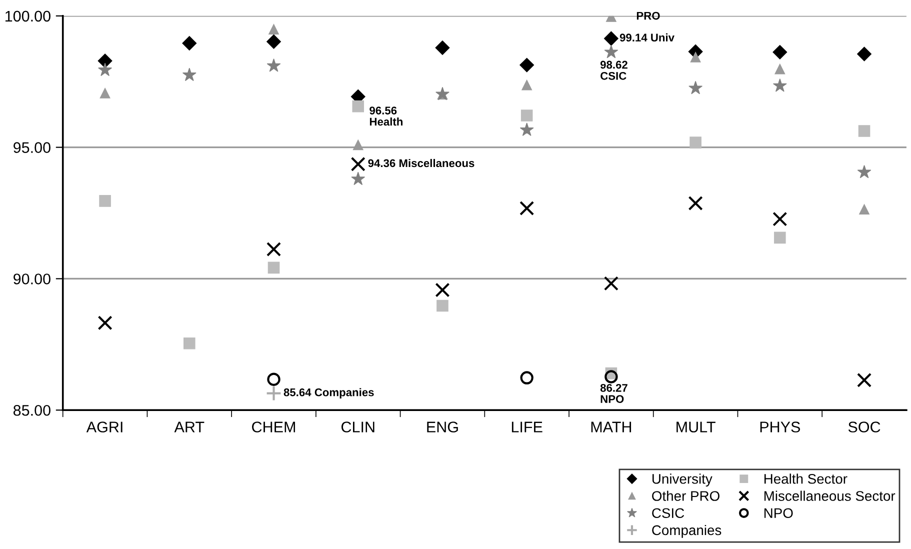 The height and width of the screenshot is (549, 911). I want to click on x-tick-label: MATH, so click(611, 427).